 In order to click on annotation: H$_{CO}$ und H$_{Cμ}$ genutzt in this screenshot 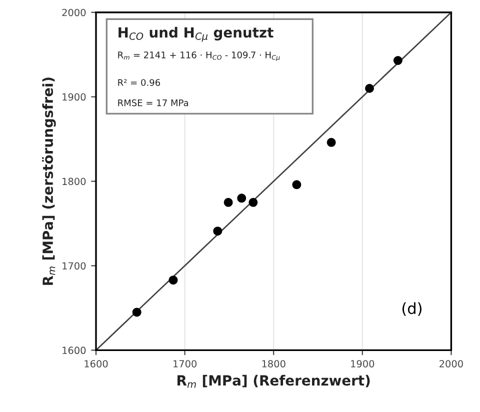, I will do `click(196, 34)`.